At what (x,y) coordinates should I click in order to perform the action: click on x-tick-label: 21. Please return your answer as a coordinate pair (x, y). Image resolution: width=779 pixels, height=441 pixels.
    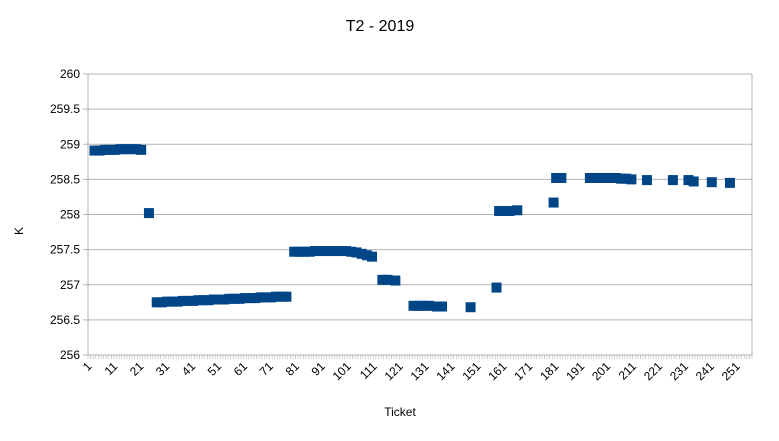
    Looking at the image, I should click on (137, 369).